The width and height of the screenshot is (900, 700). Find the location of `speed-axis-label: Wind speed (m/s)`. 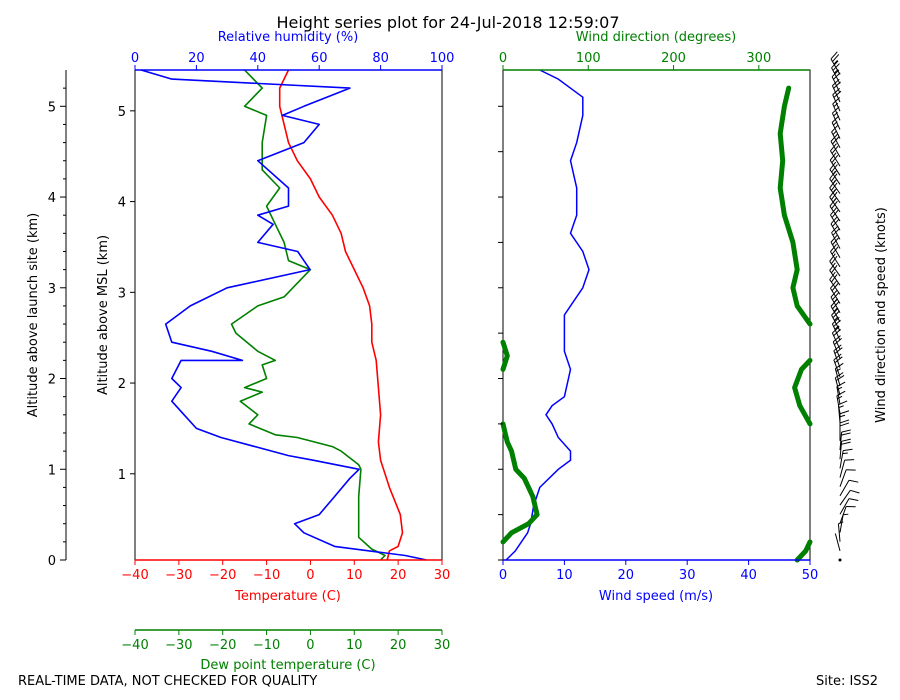

speed-axis-label: Wind speed (m/s) is located at coordinates (656, 596).